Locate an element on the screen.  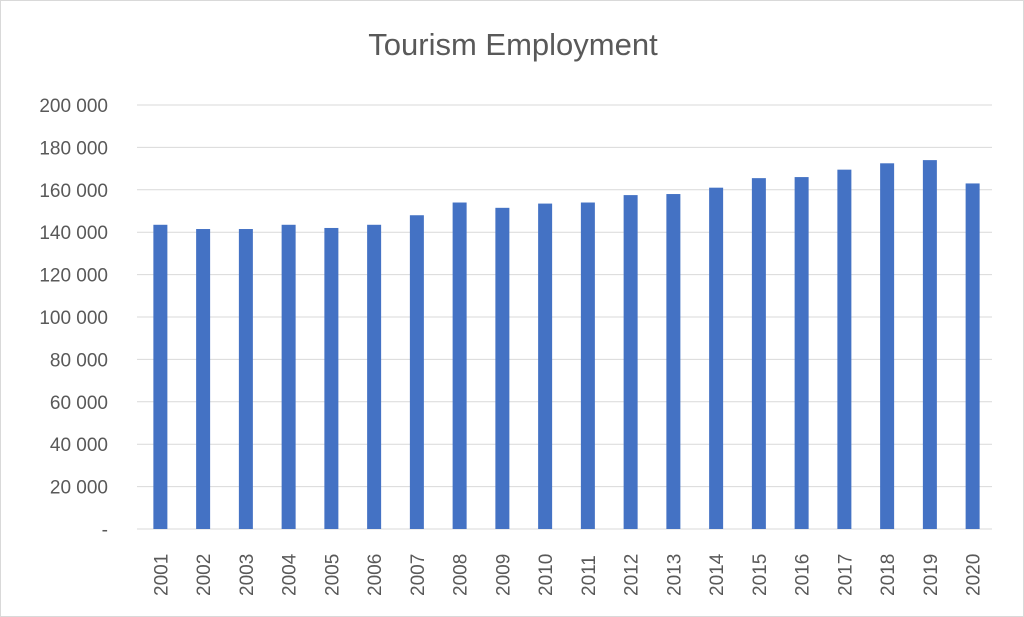
bar-2002 is located at coordinates (203, 379).